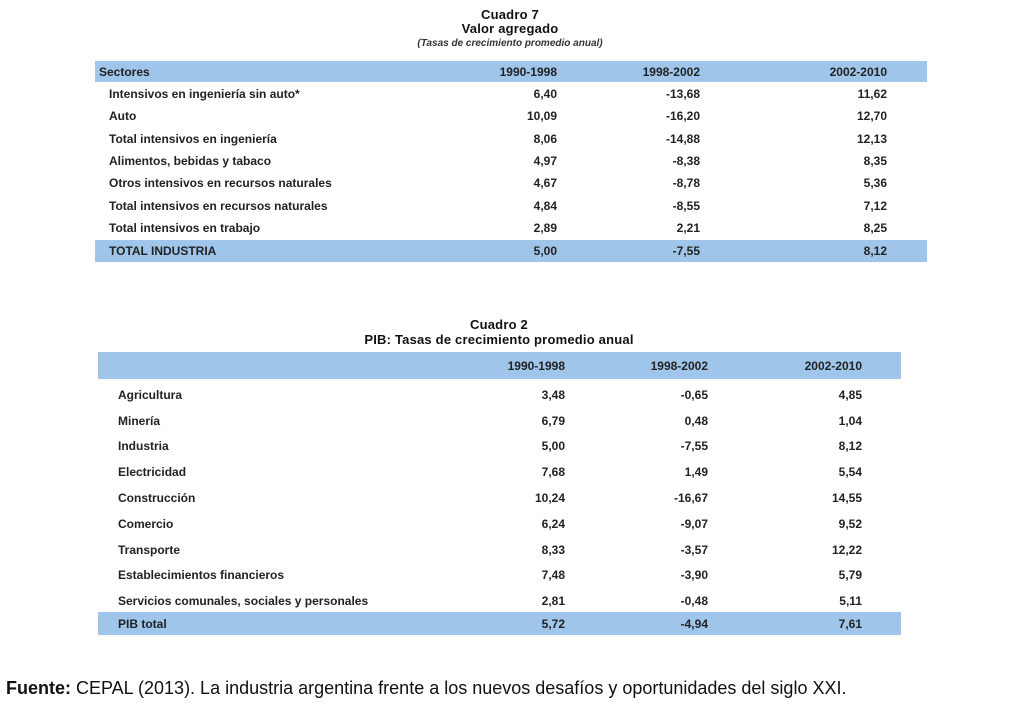  Describe the element at coordinates (190, 161) in the screenshot. I see `row-label: Alimentos, bebidas y tabaco` at that location.